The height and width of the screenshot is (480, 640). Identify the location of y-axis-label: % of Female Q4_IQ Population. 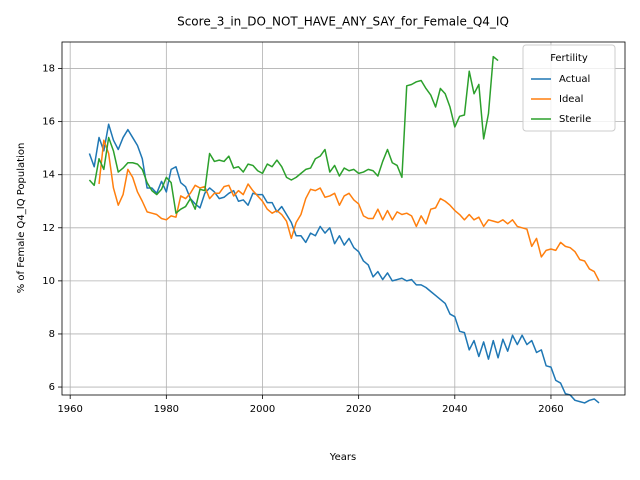
(21, 218).